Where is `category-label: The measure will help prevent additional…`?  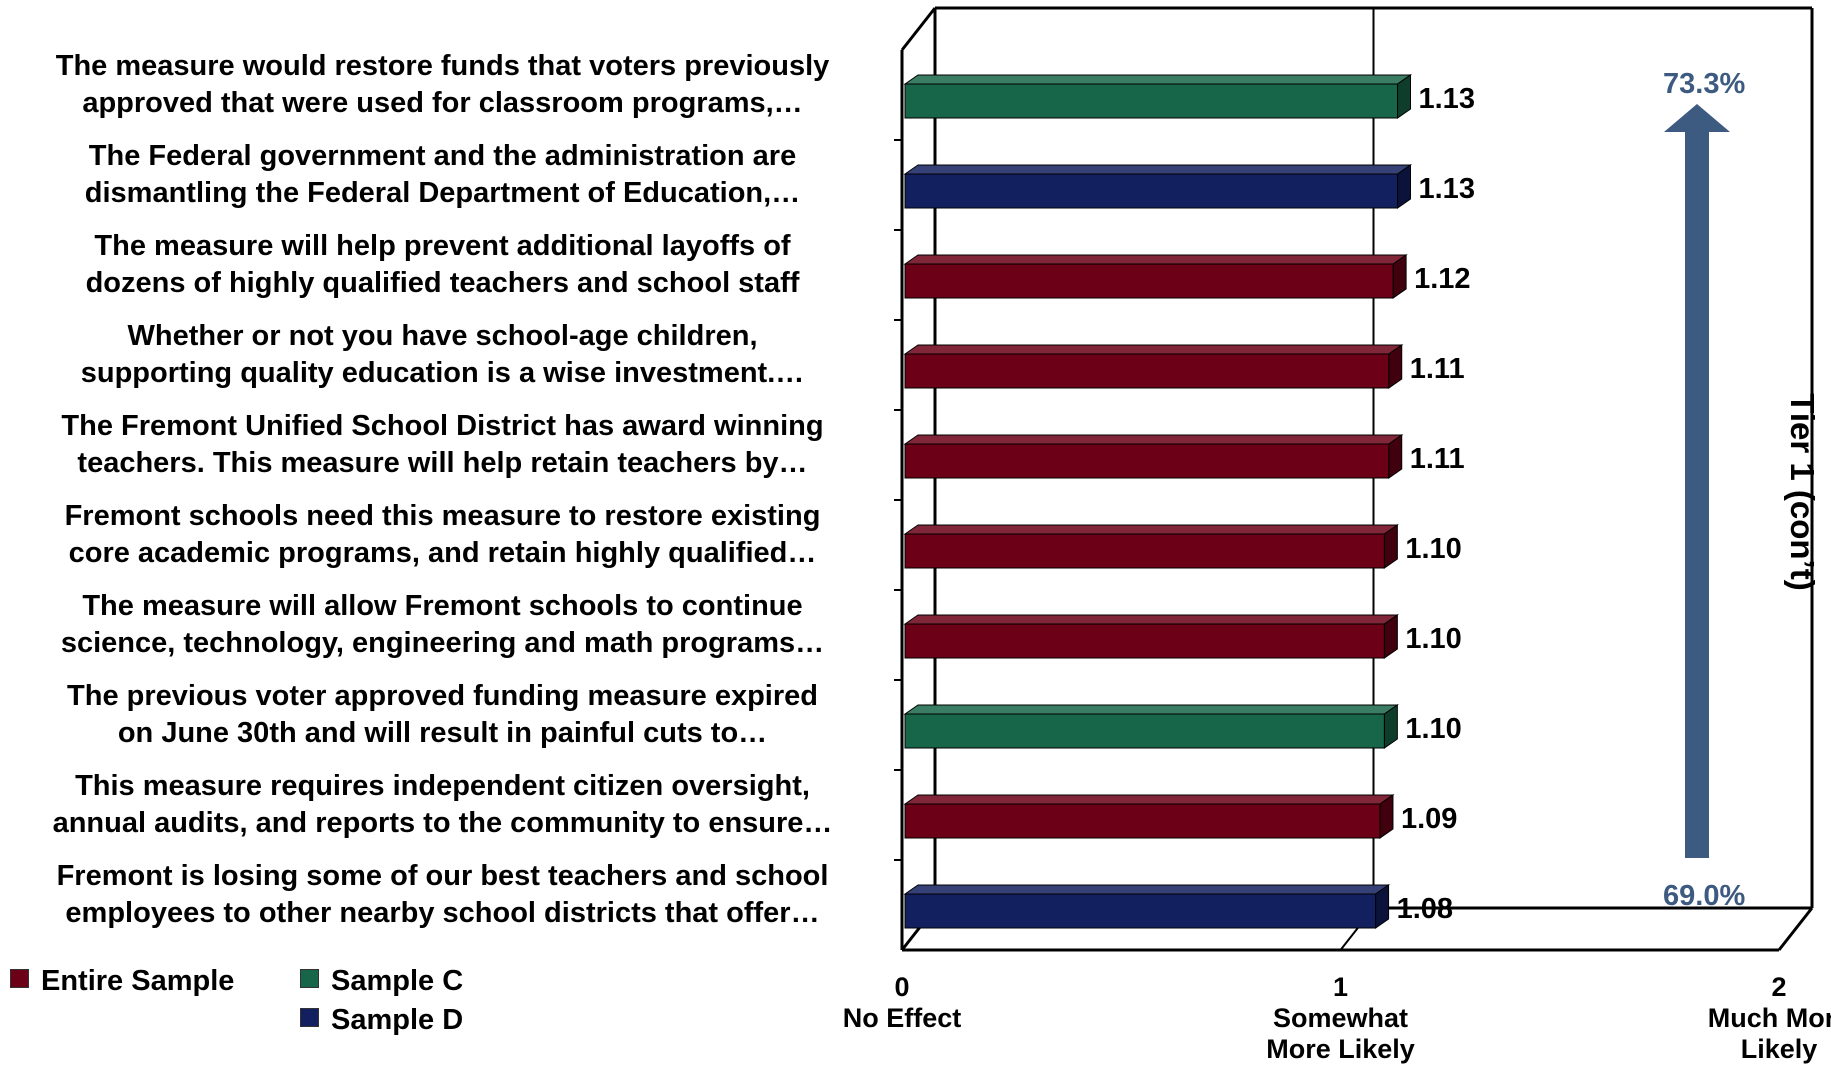
category-label: The measure will help prevent additional… is located at coordinates (442, 264).